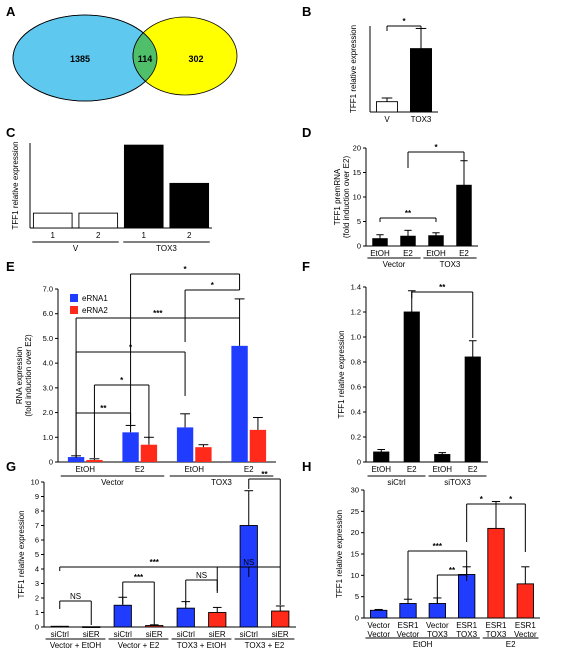  Describe the element at coordinates (48, 437) in the screenshot. I see `y-tick-label: 1.0` at that location.